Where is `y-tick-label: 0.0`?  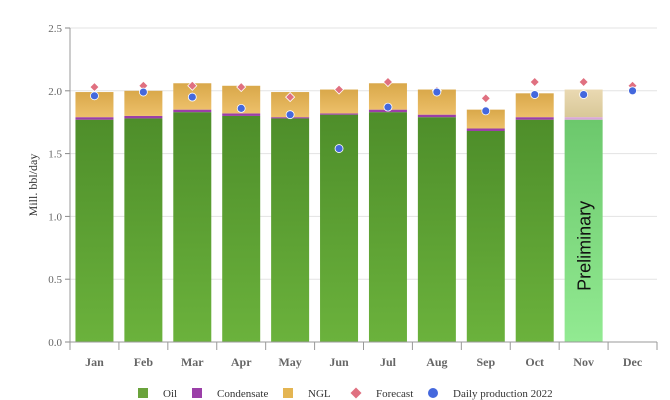 y-tick-label: 0.0 is located at coordinates (55, 343).